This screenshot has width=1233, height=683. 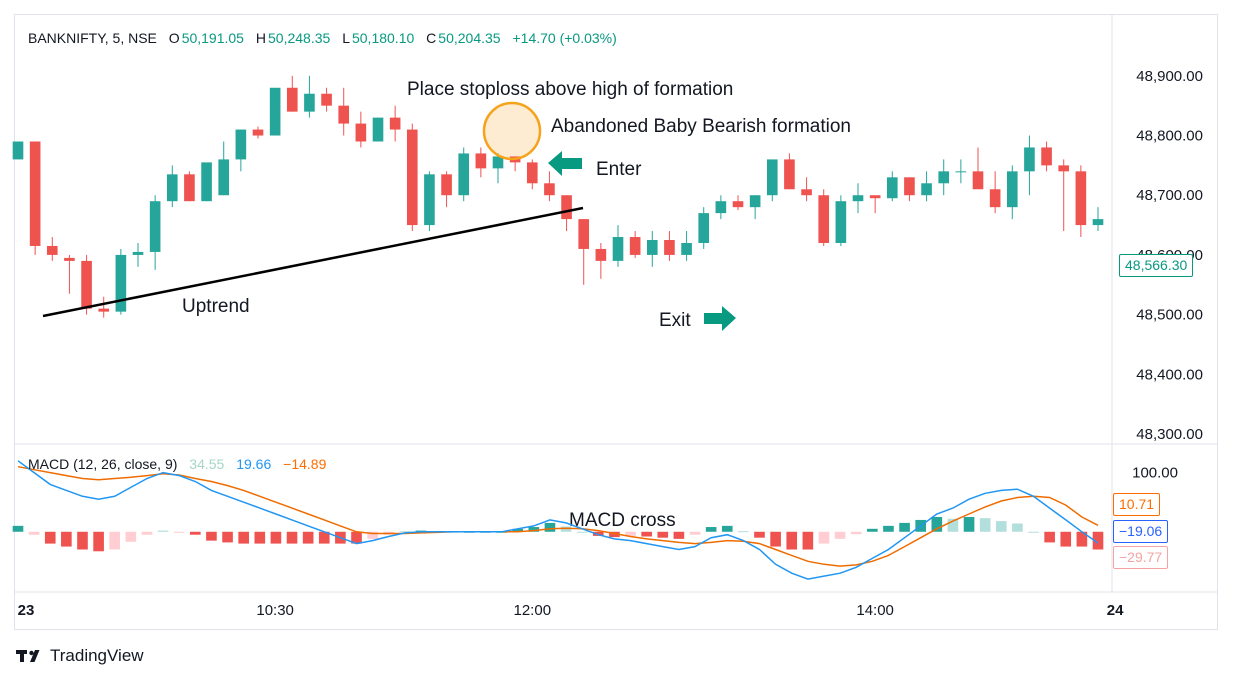 I want to click on tradingview-logo: TradingView, so click(x=80, y=656).